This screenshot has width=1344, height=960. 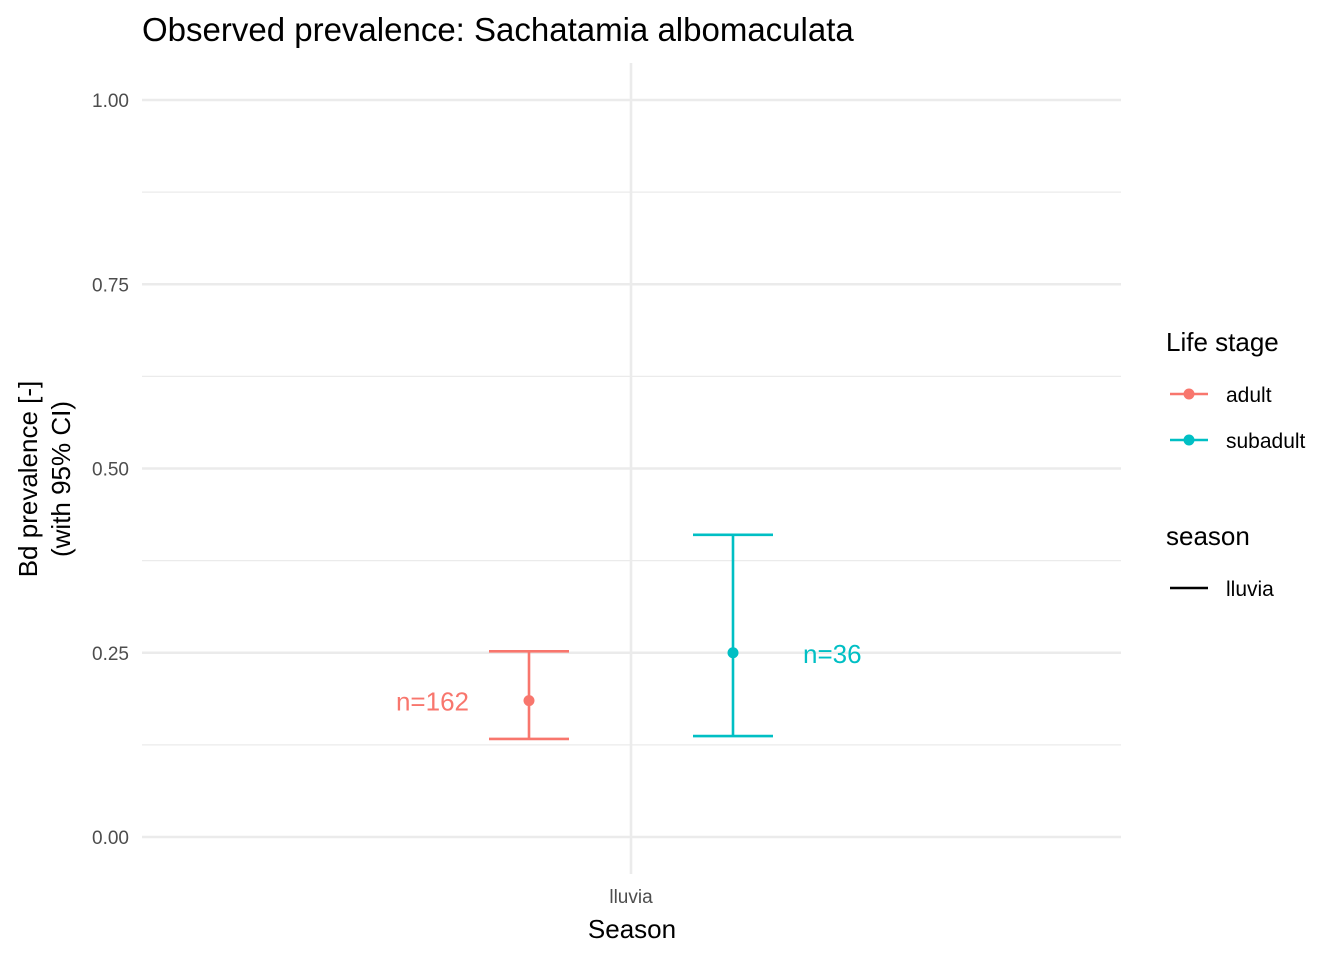 I want to click on x-tick-label: lluvia, so click(x=631, y=897).